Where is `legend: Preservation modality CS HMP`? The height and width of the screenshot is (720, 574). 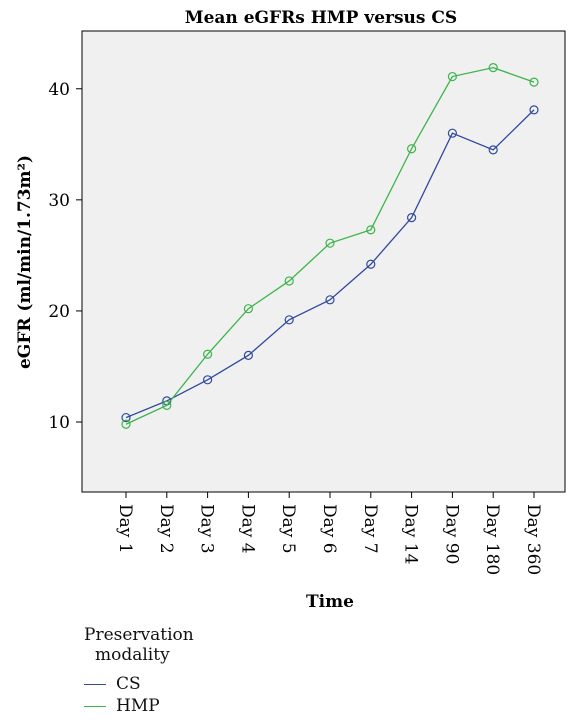 legend: Preservation modality CS HMP is located at coordinates (184, 671).